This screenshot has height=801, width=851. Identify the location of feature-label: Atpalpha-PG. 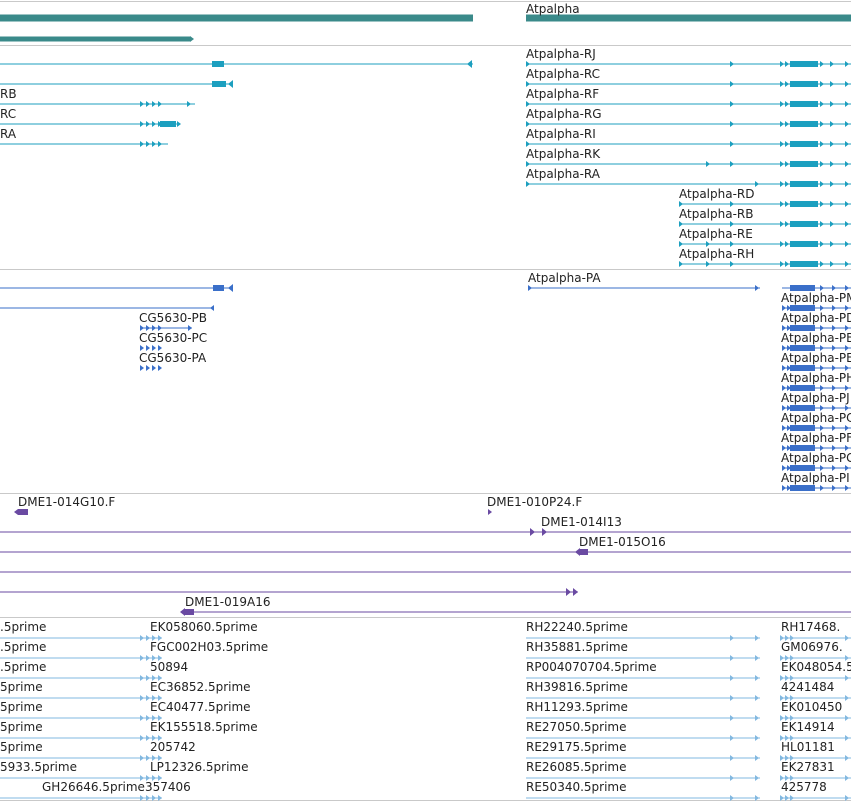
(816, 458).